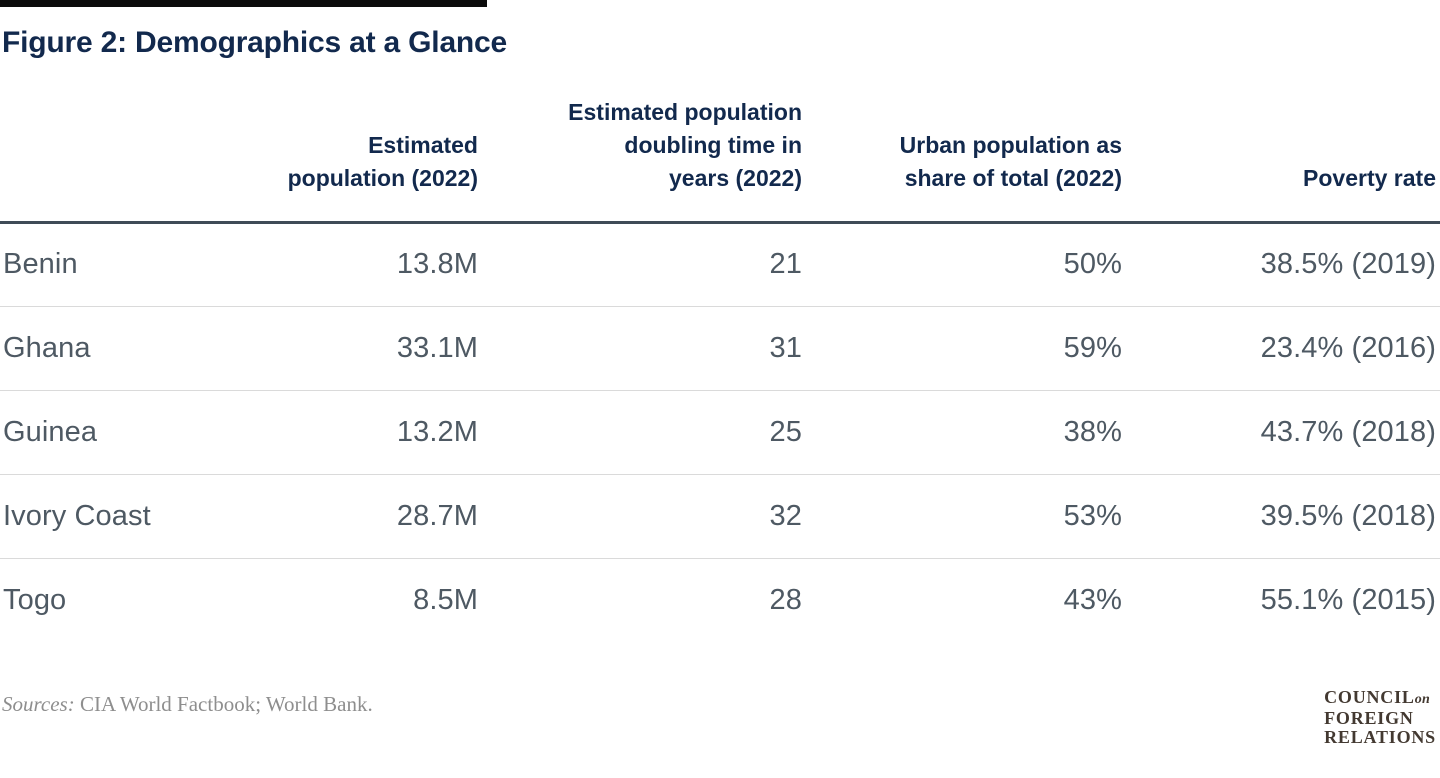 This screenshot has height=778, width=1440. I want to click on poverty-rate-value: 43.7% (2018), so click(1281, 432).